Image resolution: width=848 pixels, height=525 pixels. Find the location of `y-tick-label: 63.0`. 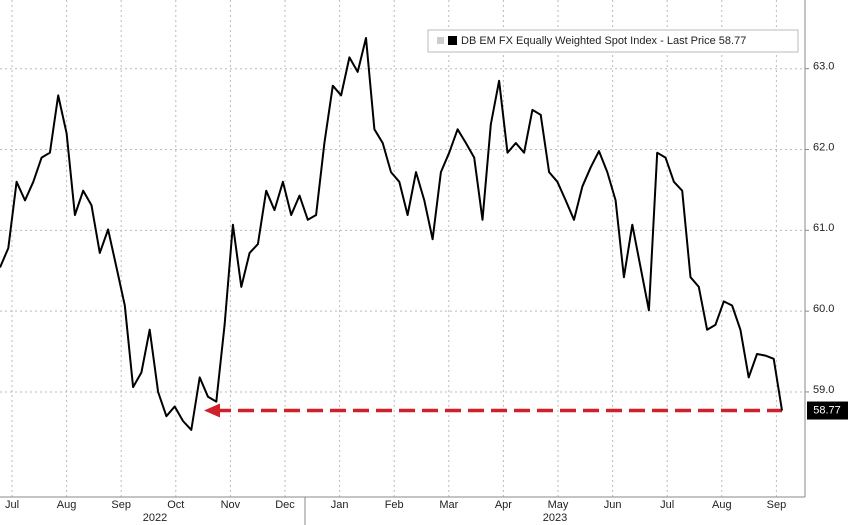

y-tick-label: 63.0 is located at coordinates (823, 67).